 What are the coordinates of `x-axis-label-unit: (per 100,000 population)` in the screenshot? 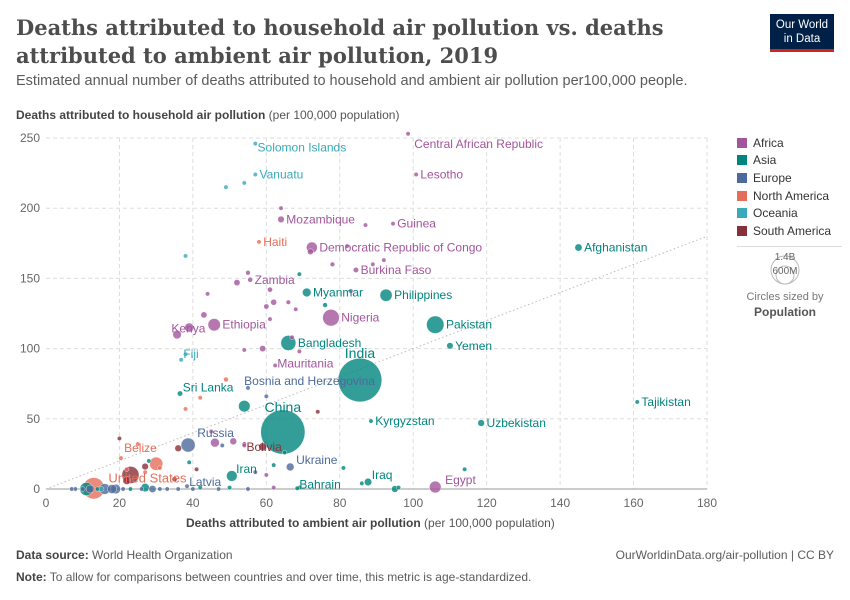 It's located at (489, 523).